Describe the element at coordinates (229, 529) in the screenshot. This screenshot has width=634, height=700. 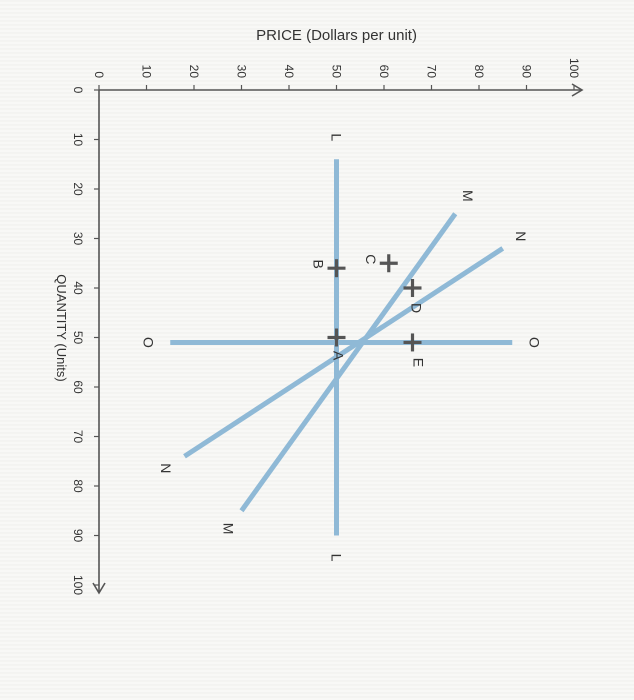
I see `curve-label-m-end: M` at that location.